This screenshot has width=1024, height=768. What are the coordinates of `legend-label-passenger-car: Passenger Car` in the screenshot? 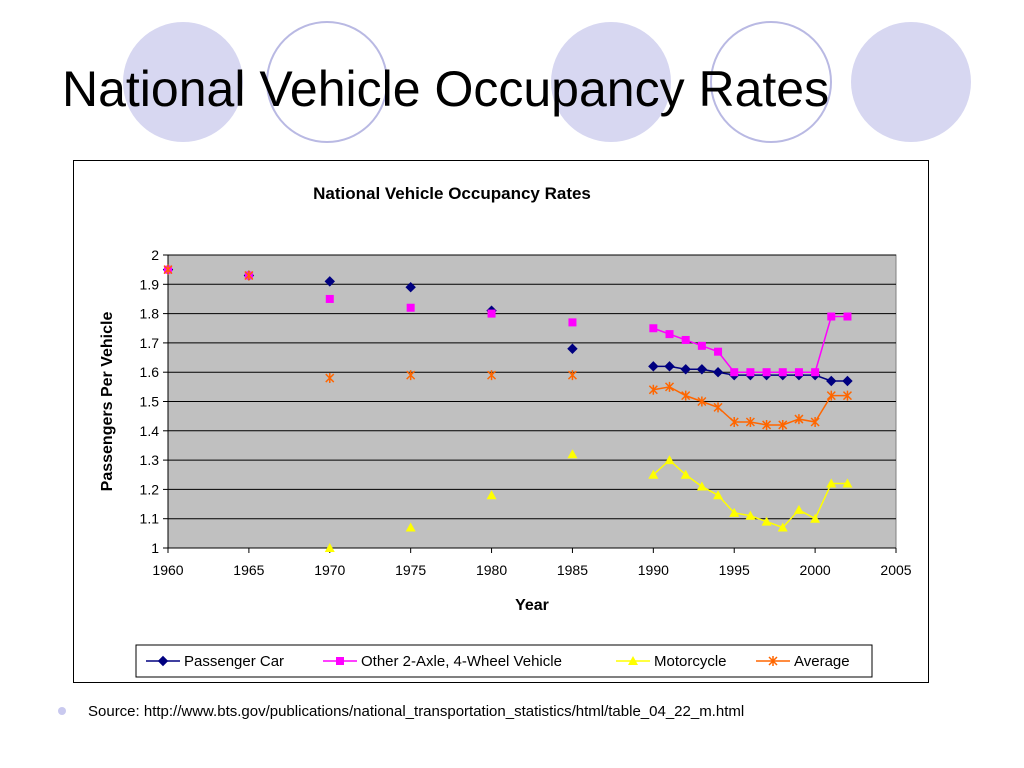 It's located at (234, 661).